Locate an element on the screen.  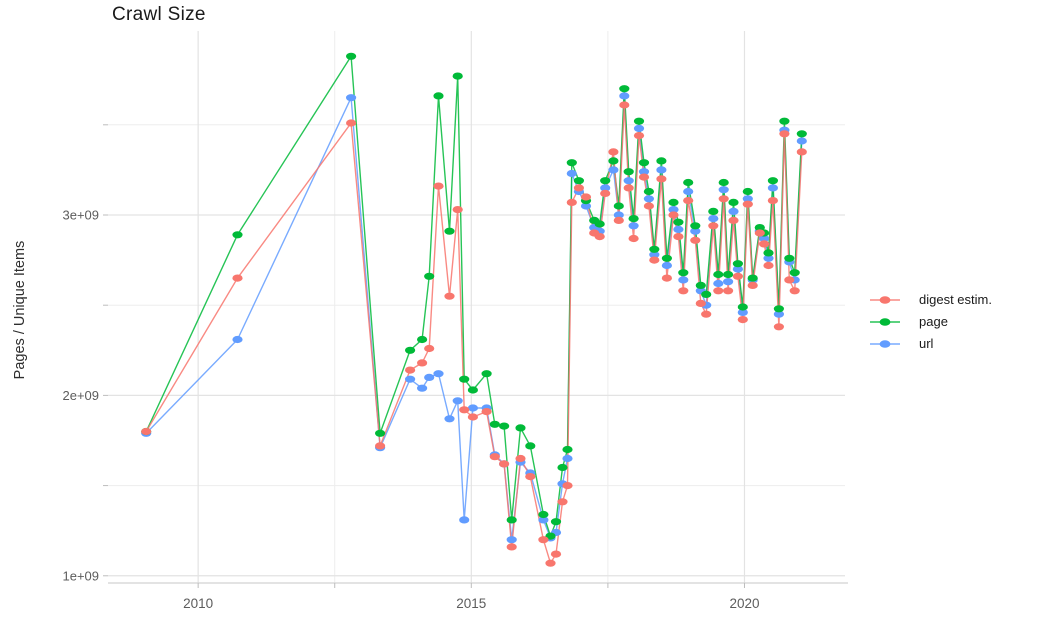
legend-label: digest estim. is located at coordinates (955, 299).